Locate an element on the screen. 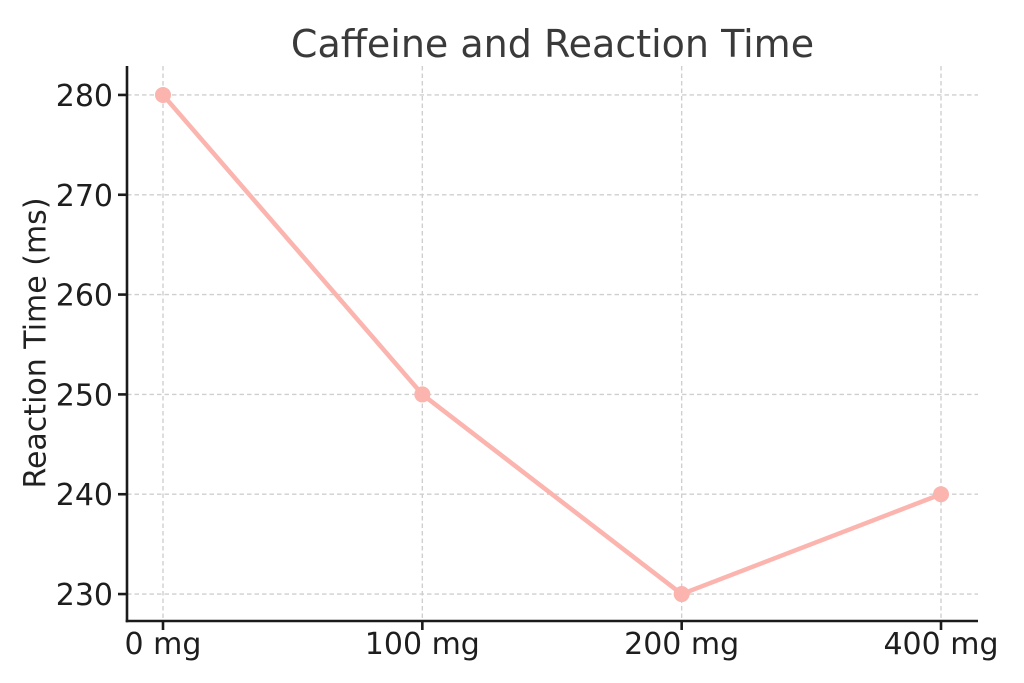 The width and height of the screenshot is (1024, 683). x-tick-label: 200 mg is located at coordinates (681, 644).